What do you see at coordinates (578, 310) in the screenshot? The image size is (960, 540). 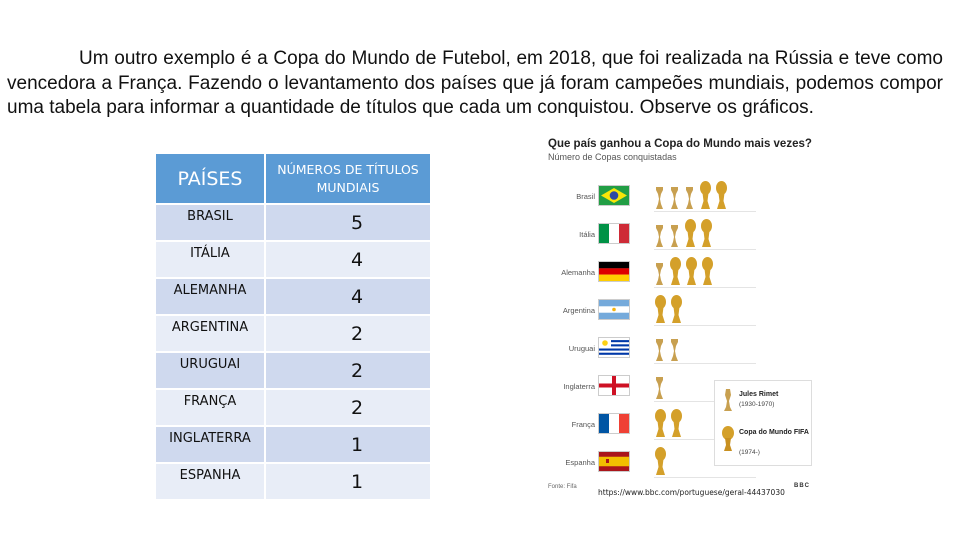 I see `infographic-country-label: Argentina` at bounding box center [578, 310].